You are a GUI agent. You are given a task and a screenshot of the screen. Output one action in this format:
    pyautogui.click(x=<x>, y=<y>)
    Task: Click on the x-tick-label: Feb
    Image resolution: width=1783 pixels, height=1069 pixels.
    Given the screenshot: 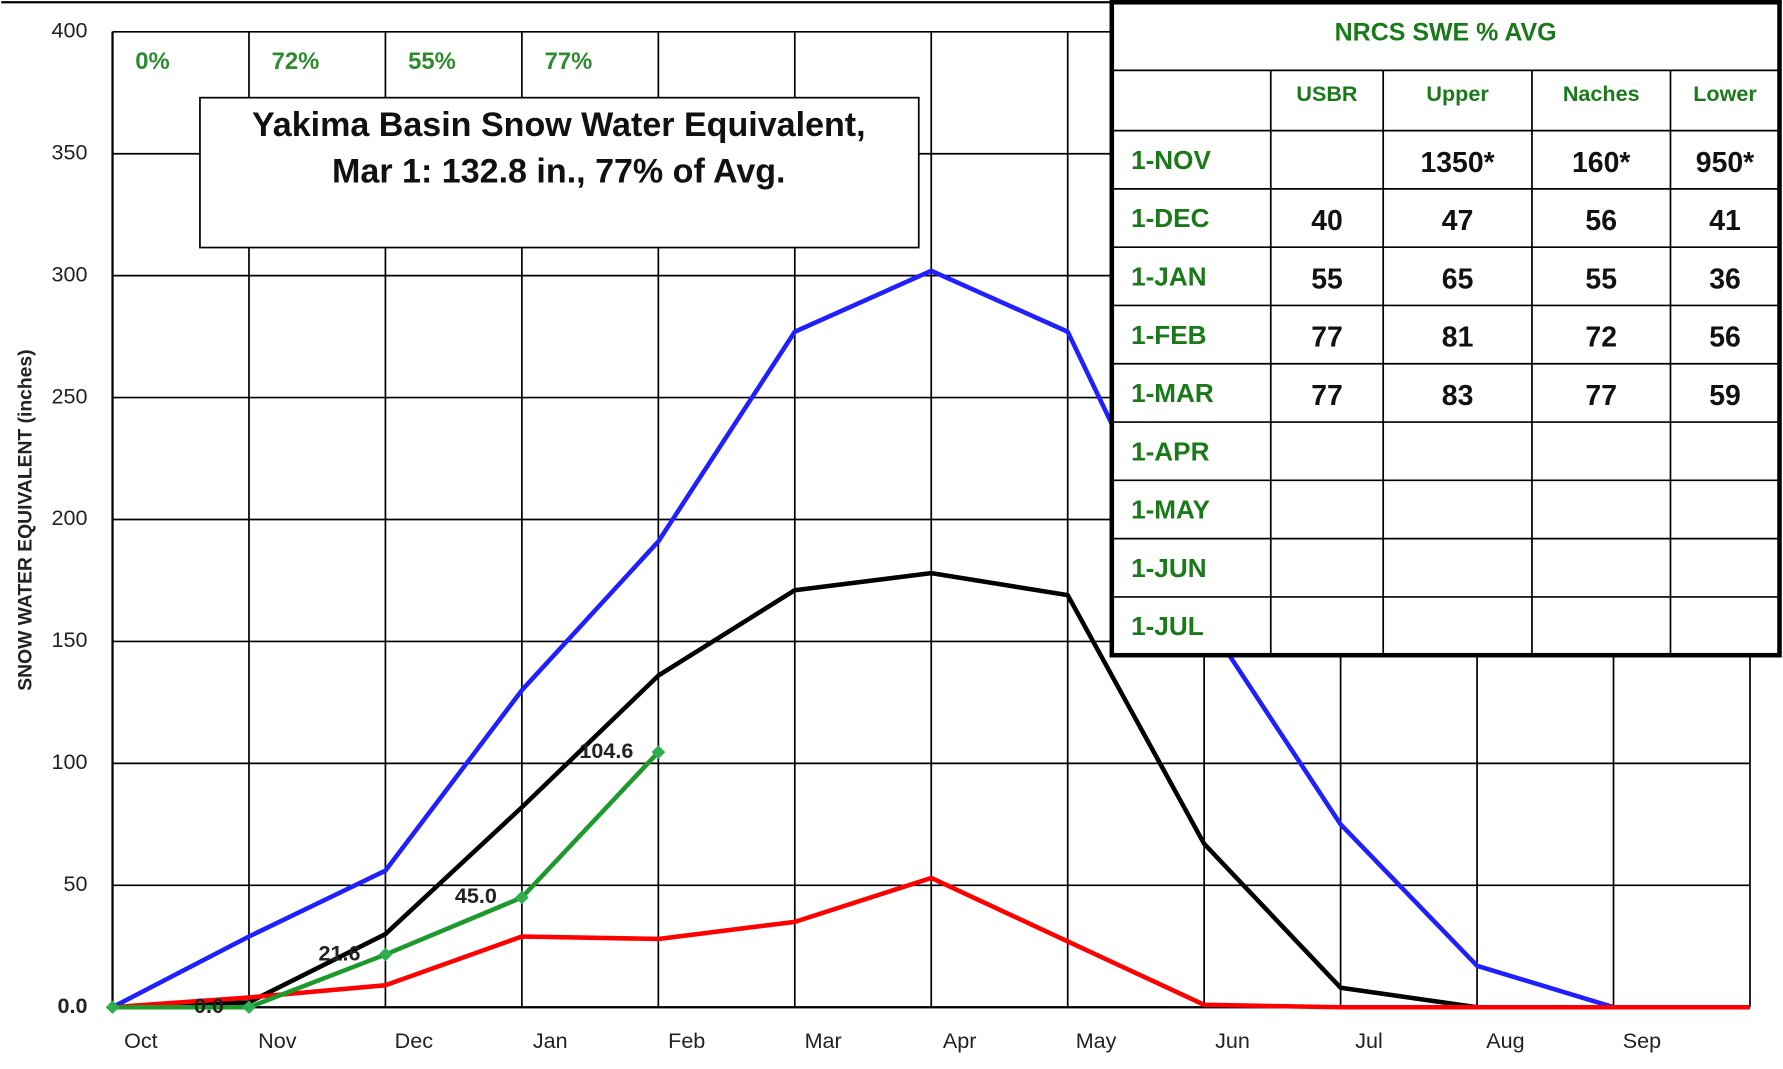 What is the action you would take?
    pyautogui.click(x=686, y=1040)
    